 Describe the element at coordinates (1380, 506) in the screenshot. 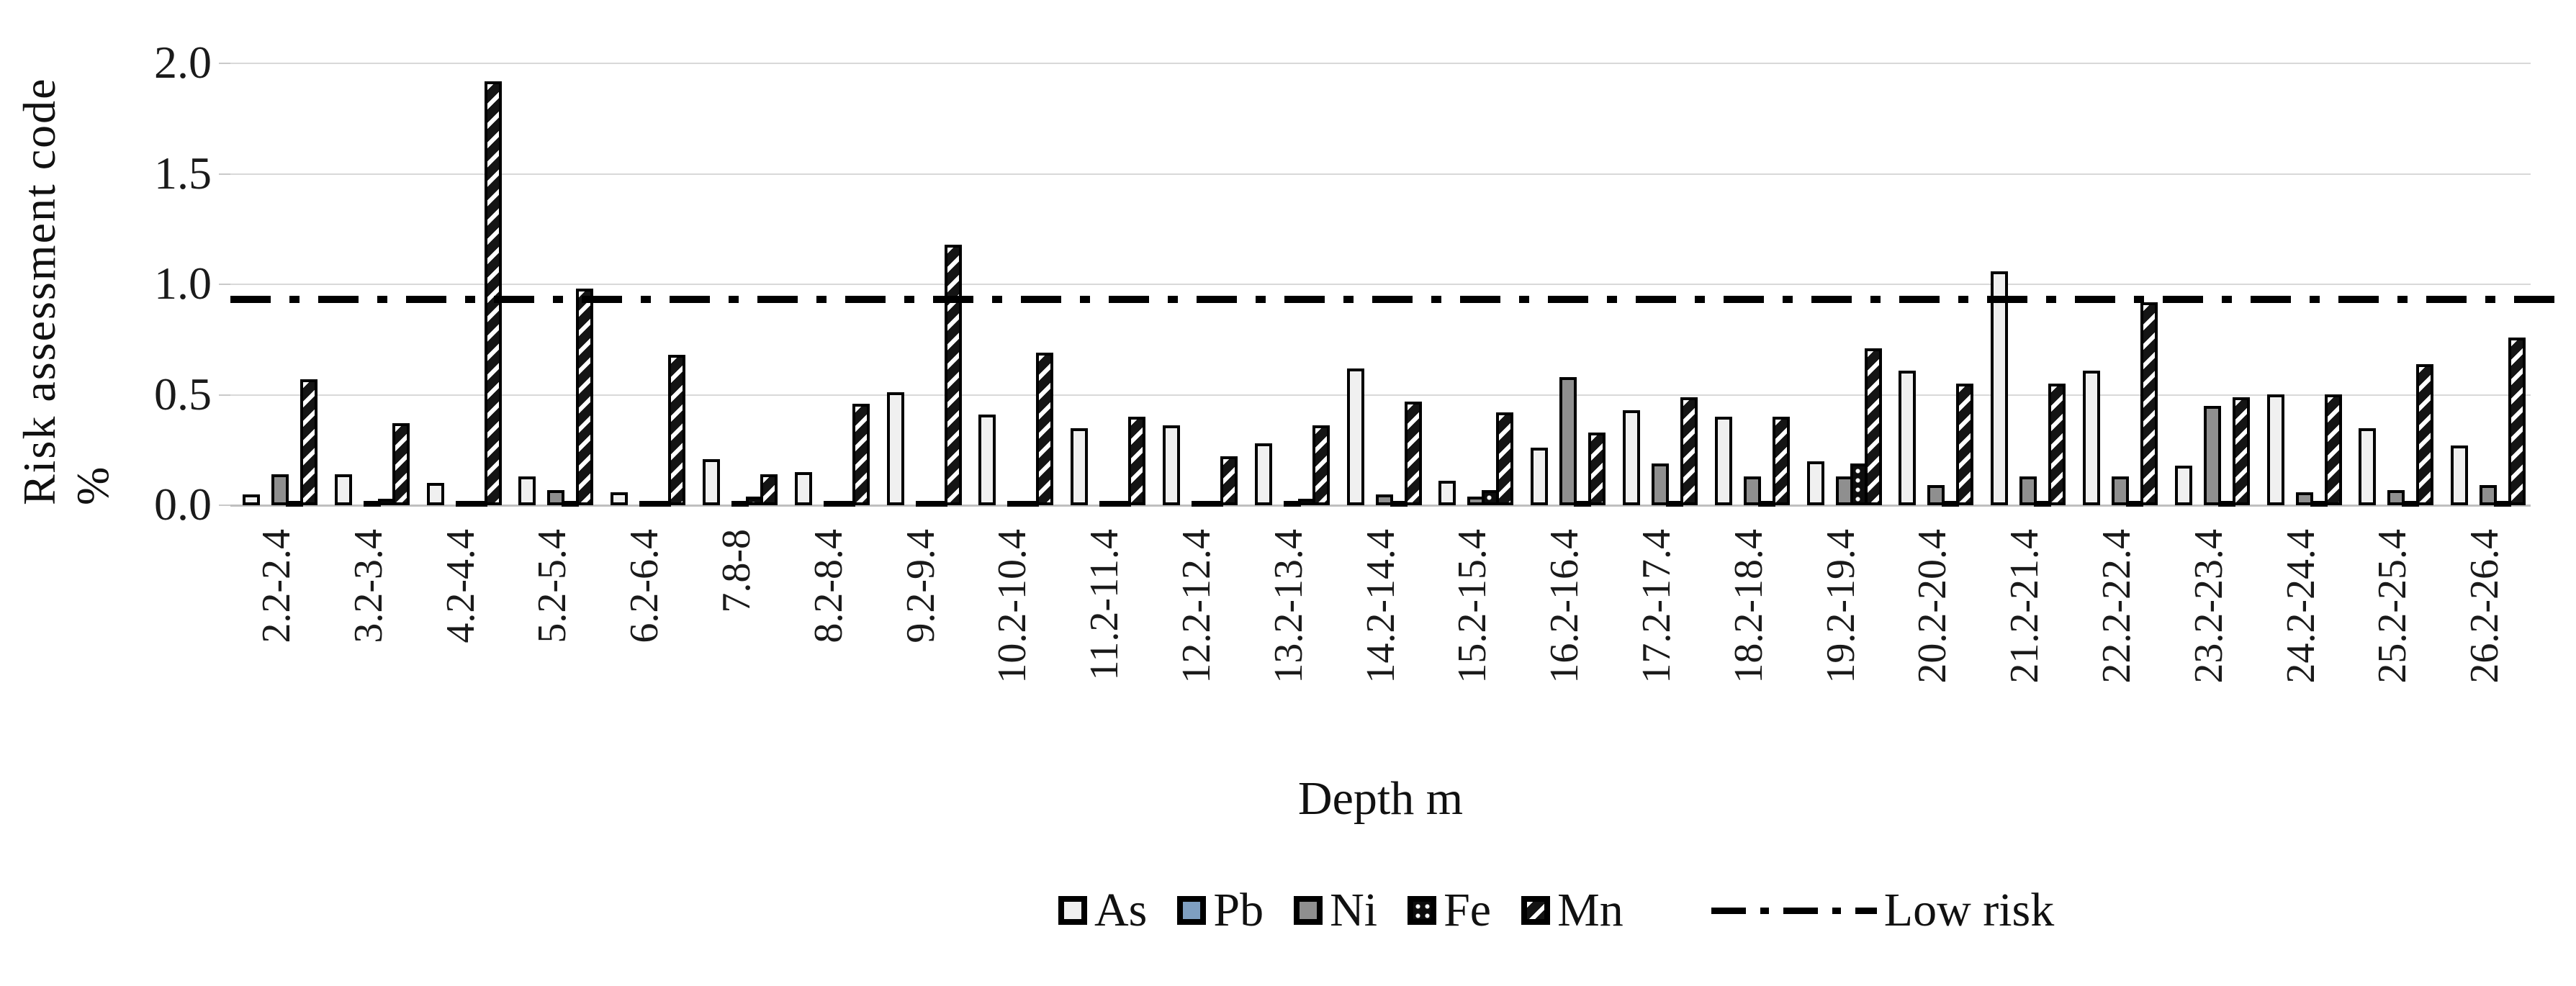

I see `gridline-y-0.0` at that location.